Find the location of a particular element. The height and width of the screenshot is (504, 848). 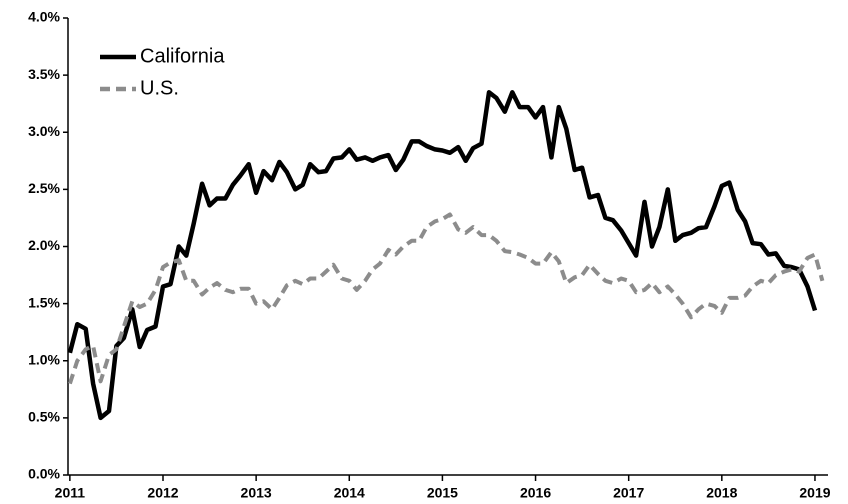

y-tick-label: 0.0% is located at coordinates (44, 474).